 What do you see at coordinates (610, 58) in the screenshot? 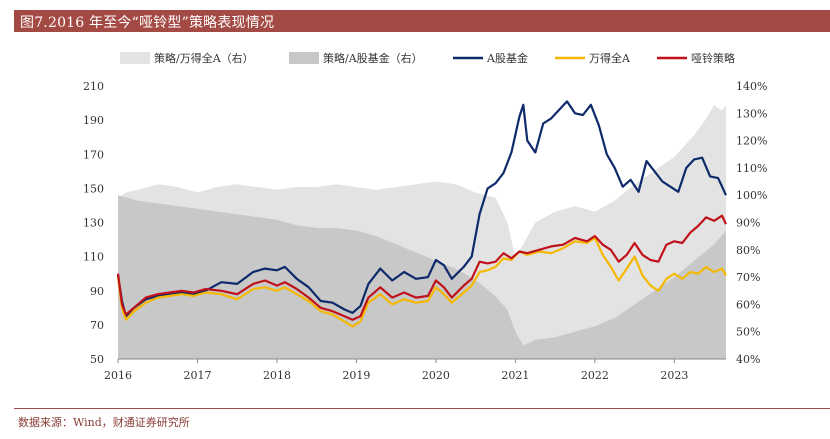
I see `legend-label-4: 万得全A` at bounding box center [610, 58].